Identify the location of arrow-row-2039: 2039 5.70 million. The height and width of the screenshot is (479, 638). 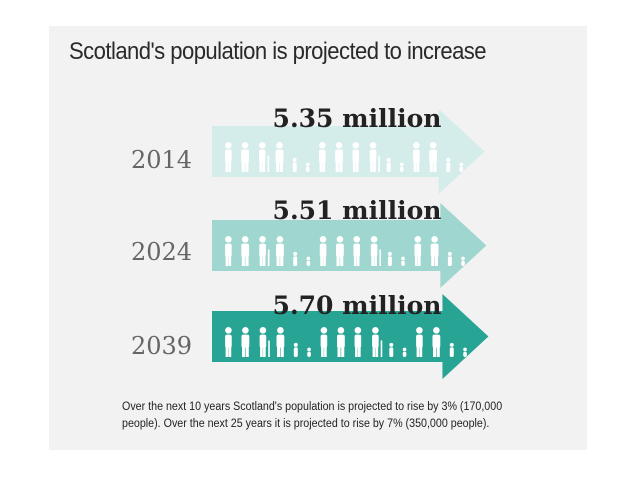
(310, 335).